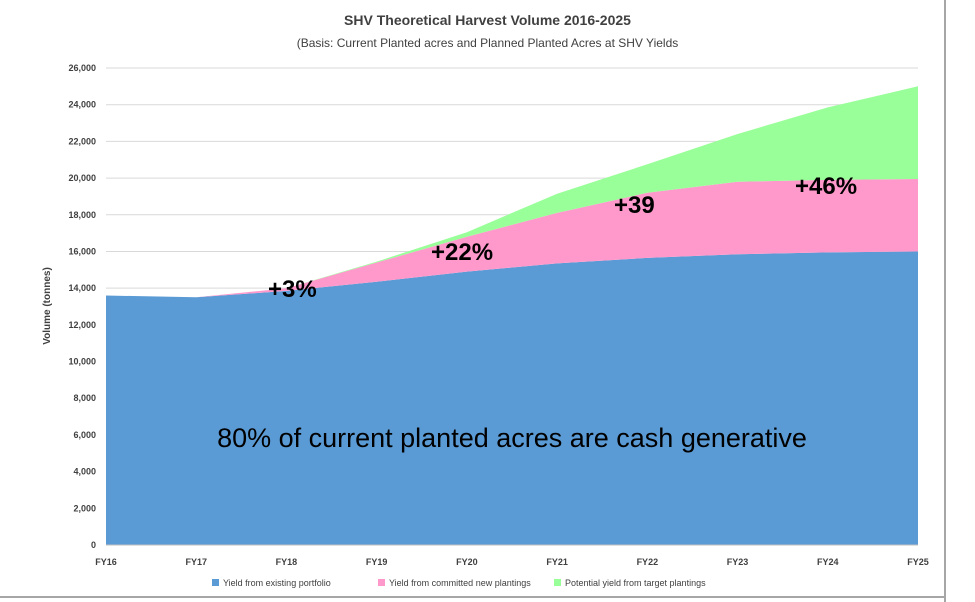 The width and height of the screenshot is (975, 602). Describe the element at coordinates (196, 562) in the screenshot. I see `x-tick-label: FY17` at that location.